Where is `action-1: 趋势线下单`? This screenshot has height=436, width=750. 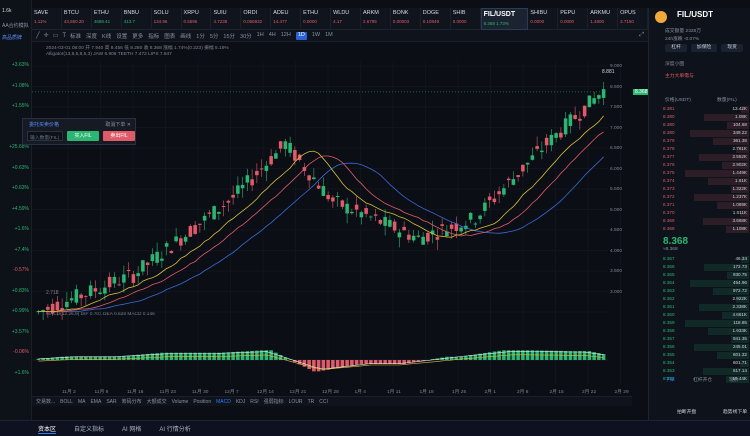 action-1: 趋势线下单 is located at coordinates (735, 412).